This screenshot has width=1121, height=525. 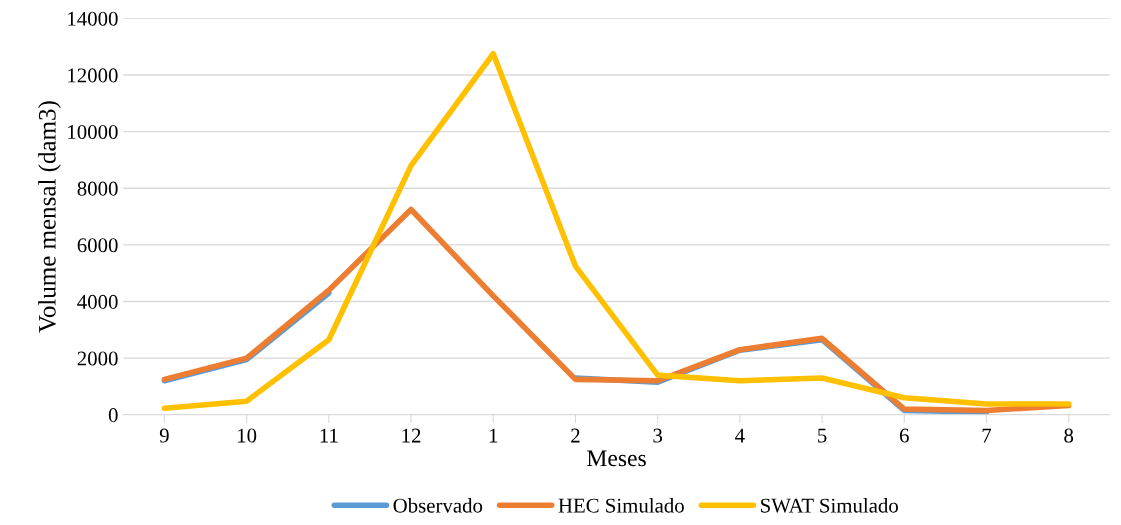 I want to click on x-tick-label: 2, so click(x=575, y=435).